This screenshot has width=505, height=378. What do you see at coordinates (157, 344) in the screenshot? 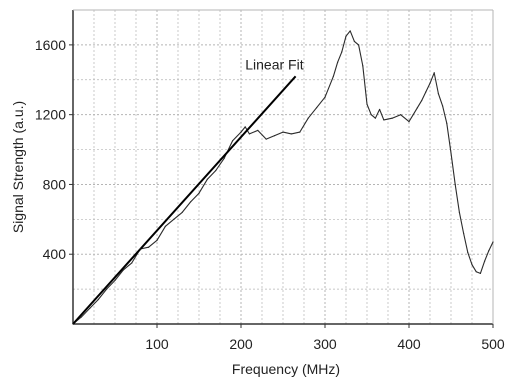
I see `x-tick-label: 100` at bounding box center [157, 344].